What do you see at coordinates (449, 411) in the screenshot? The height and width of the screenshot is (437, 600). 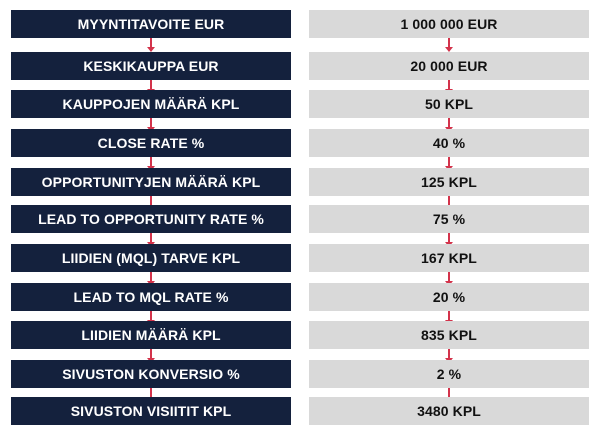 I see `value-site-visits: 3480 KPL` at bounding box center [449, 411].